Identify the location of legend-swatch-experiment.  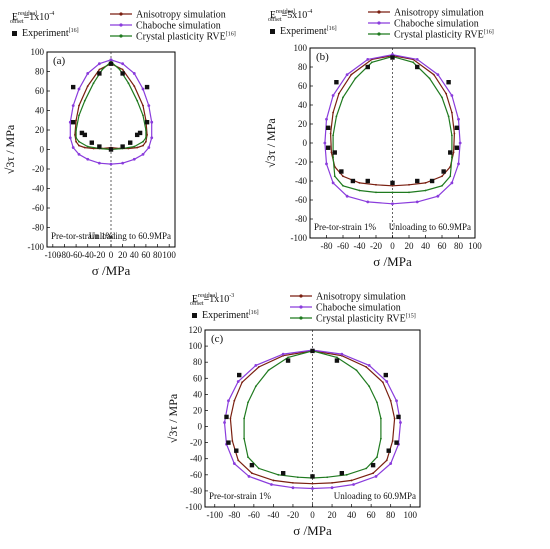
(14, 33).